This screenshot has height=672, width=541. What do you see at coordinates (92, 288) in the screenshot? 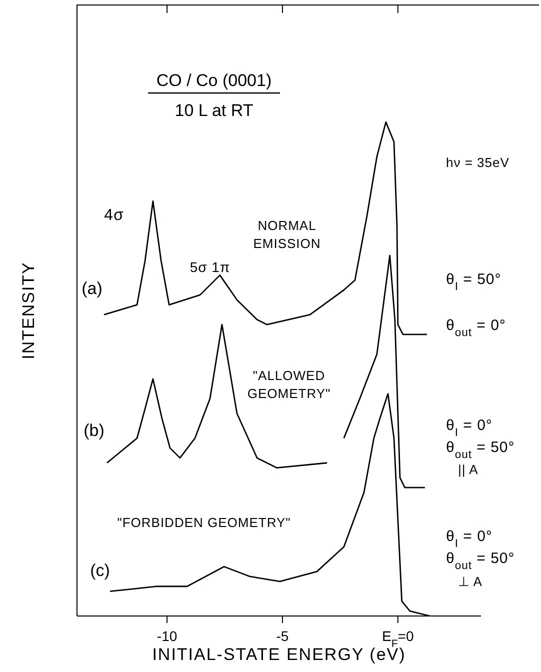
I see `series-label: (a)` at bounding box center [92, 288].